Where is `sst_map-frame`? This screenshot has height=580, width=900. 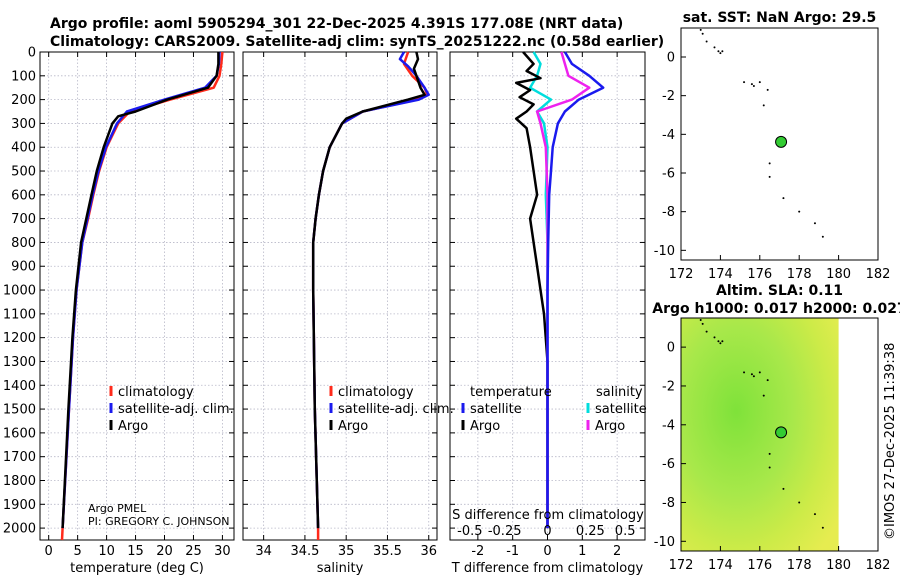
sst_map-frame is located at coordinates (779, 144).